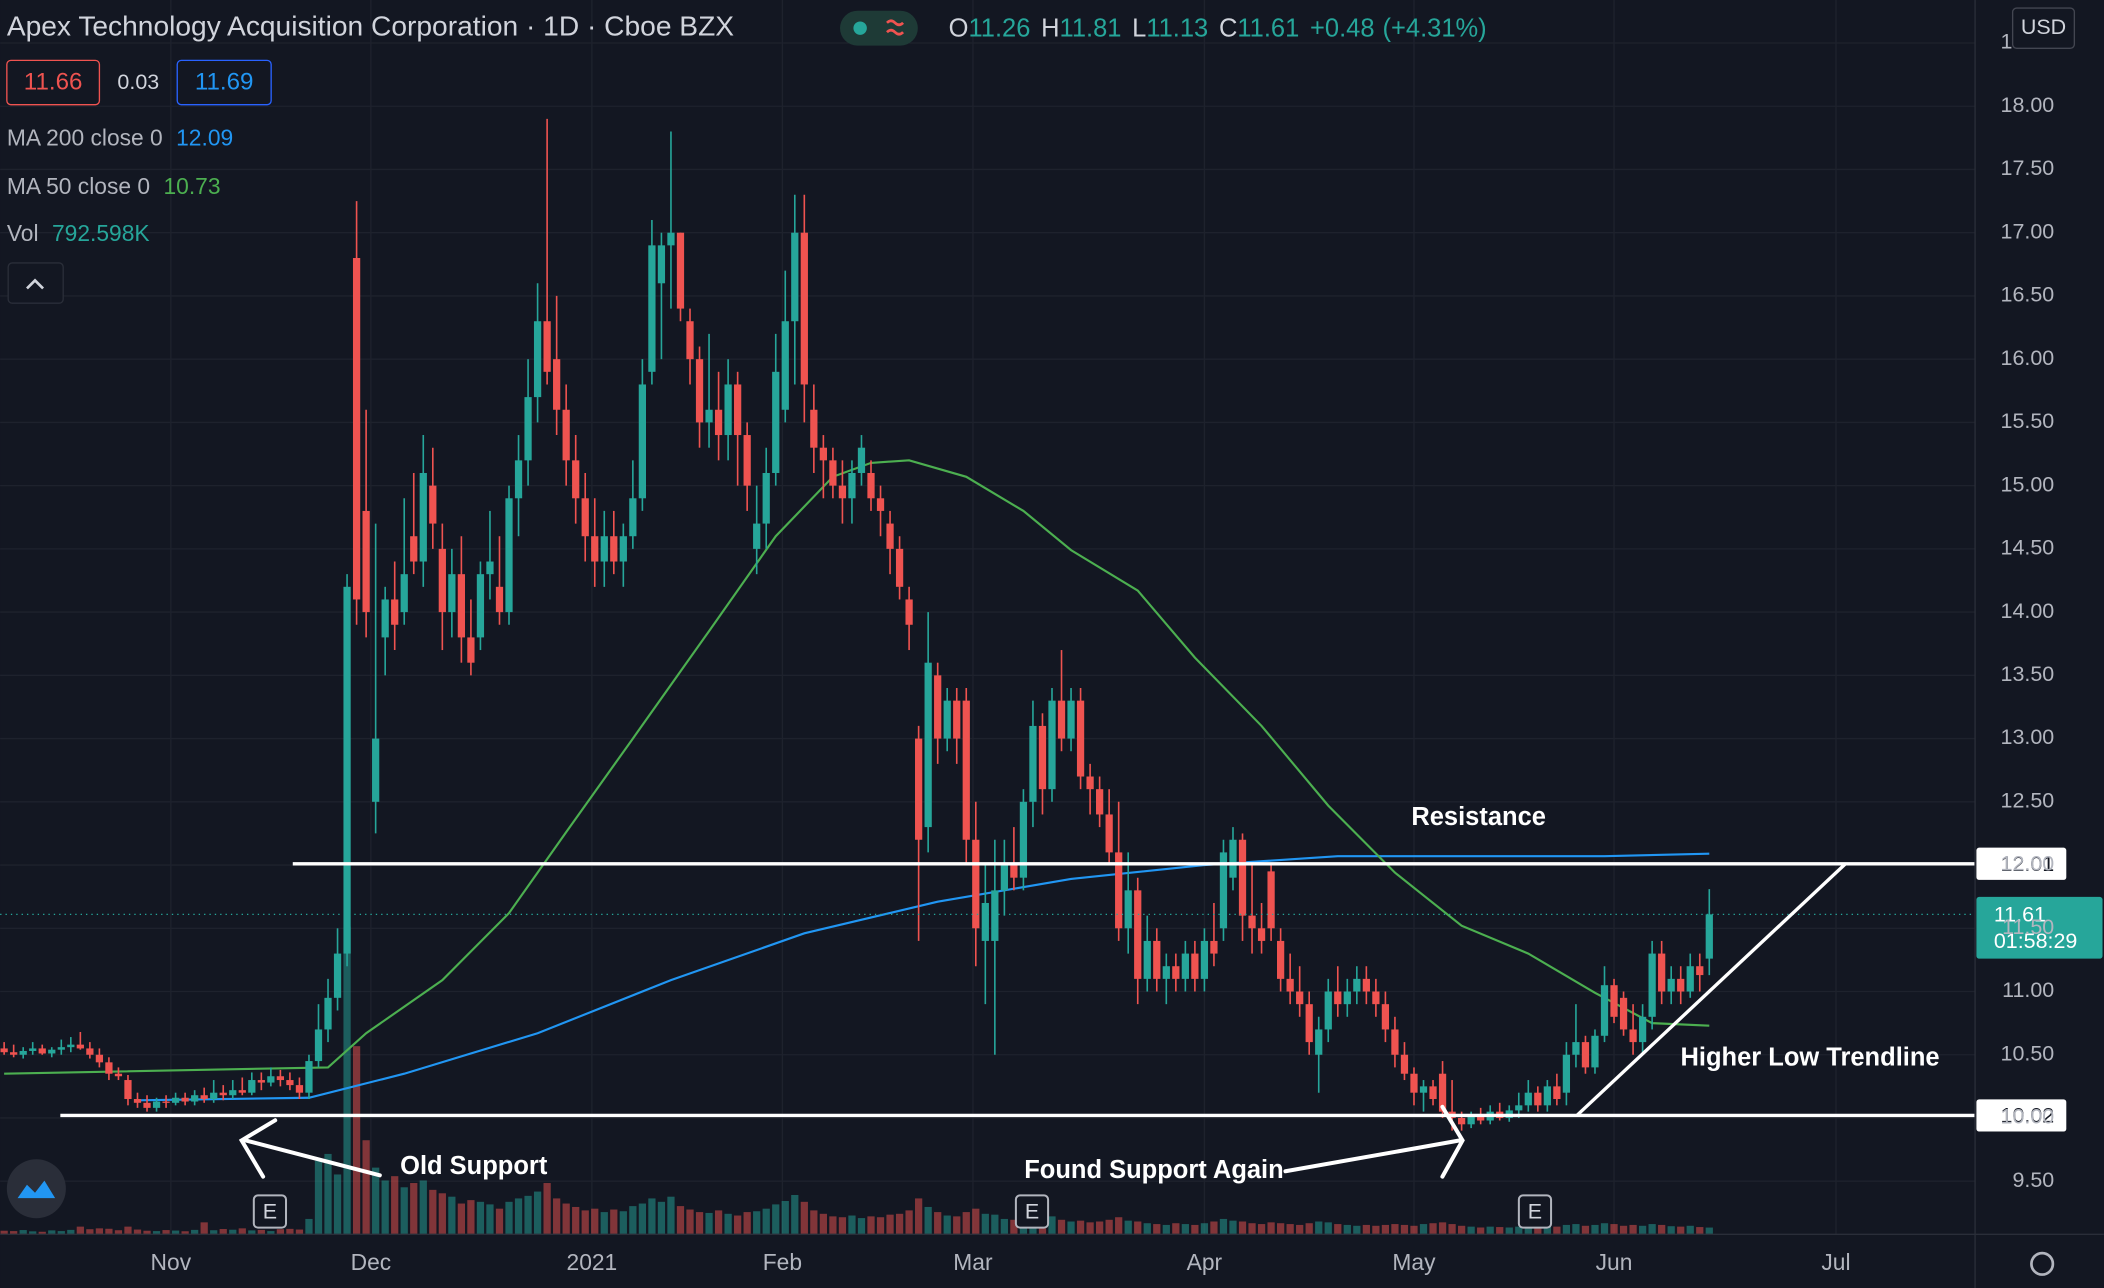 The width and height of the screenshot is (2104, 1288). What do you see at coordinates (2028, 674) in the screenshot?
I see `y-tick-label: 13.50` at bounding box center [2028, 674].